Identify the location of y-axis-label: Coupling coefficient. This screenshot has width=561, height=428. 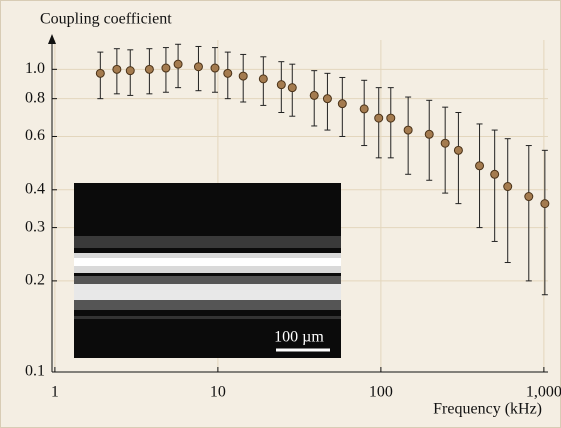
(106, 19).